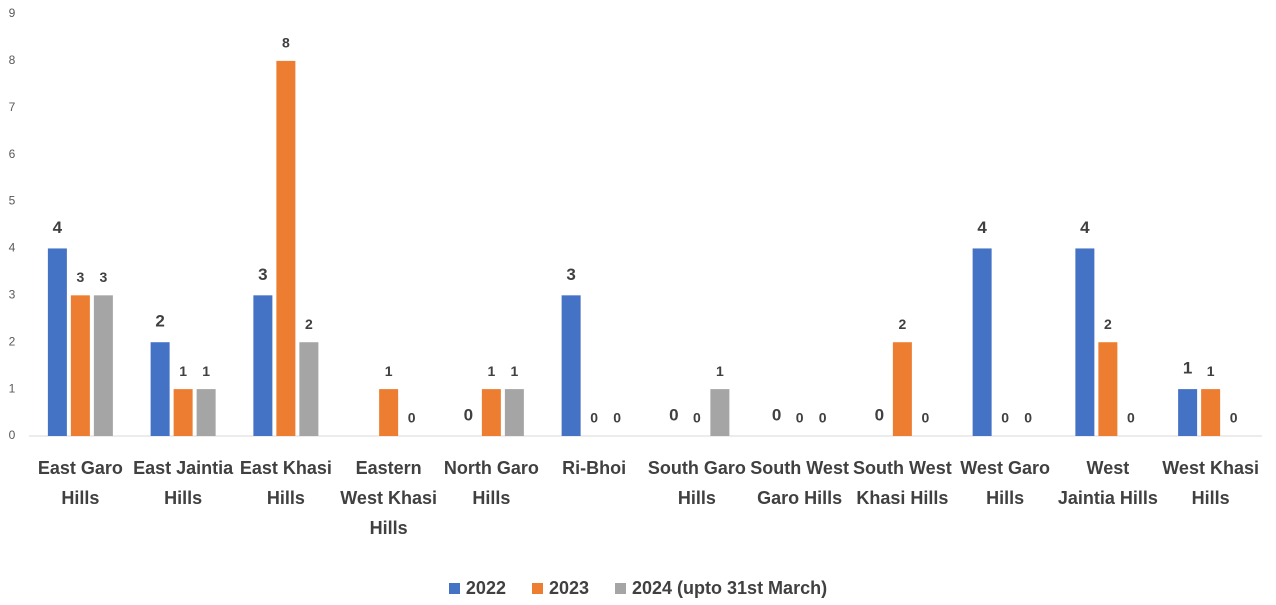  What do you see at coordinates (12, 154) in the screenshot?
I see `y-tick-label: 6` at bounding box center [12, 154].